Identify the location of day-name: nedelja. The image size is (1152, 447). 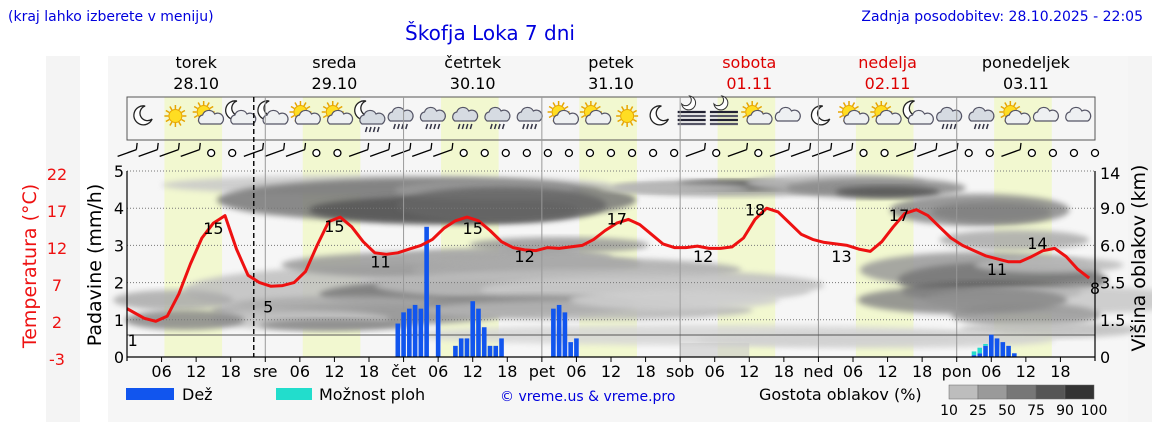
(887, 62).